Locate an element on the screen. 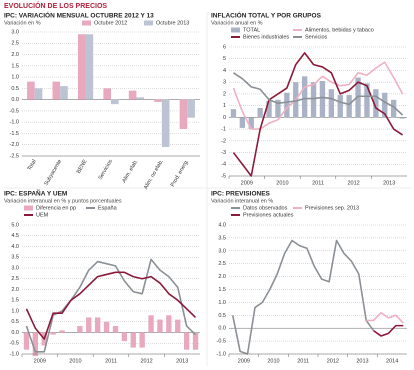  x-tick-label: Alim. no elab. is located at coordinates (154, 174).